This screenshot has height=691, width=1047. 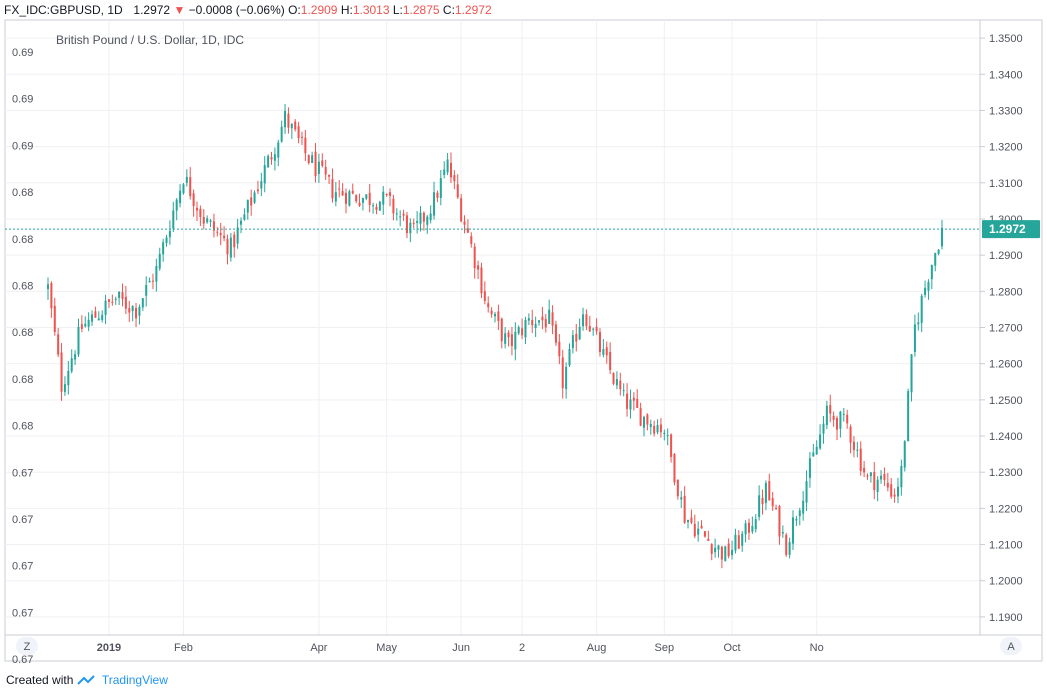 I want to click on down-arrow-icon: ▼, so click(x=179, y=10).